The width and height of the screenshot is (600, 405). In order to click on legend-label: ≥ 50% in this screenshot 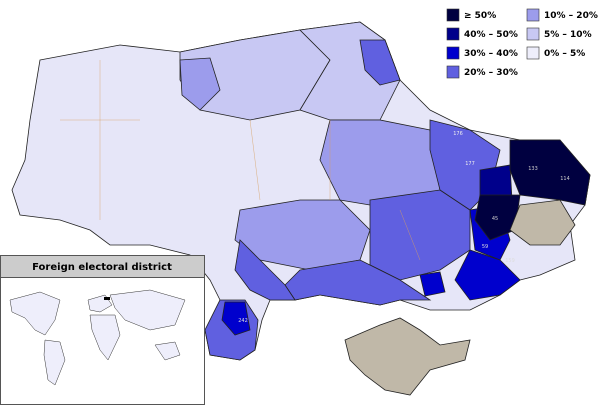, I will do `click(480, 16)`.